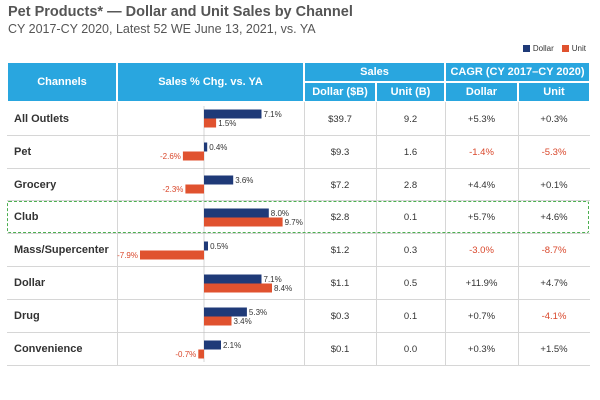 Image resolution: width=600 pixels, height=400 pixels. Describe the element at coordinates (374, 72) in the screenshot. I see `header-sales: Sales` at that location.